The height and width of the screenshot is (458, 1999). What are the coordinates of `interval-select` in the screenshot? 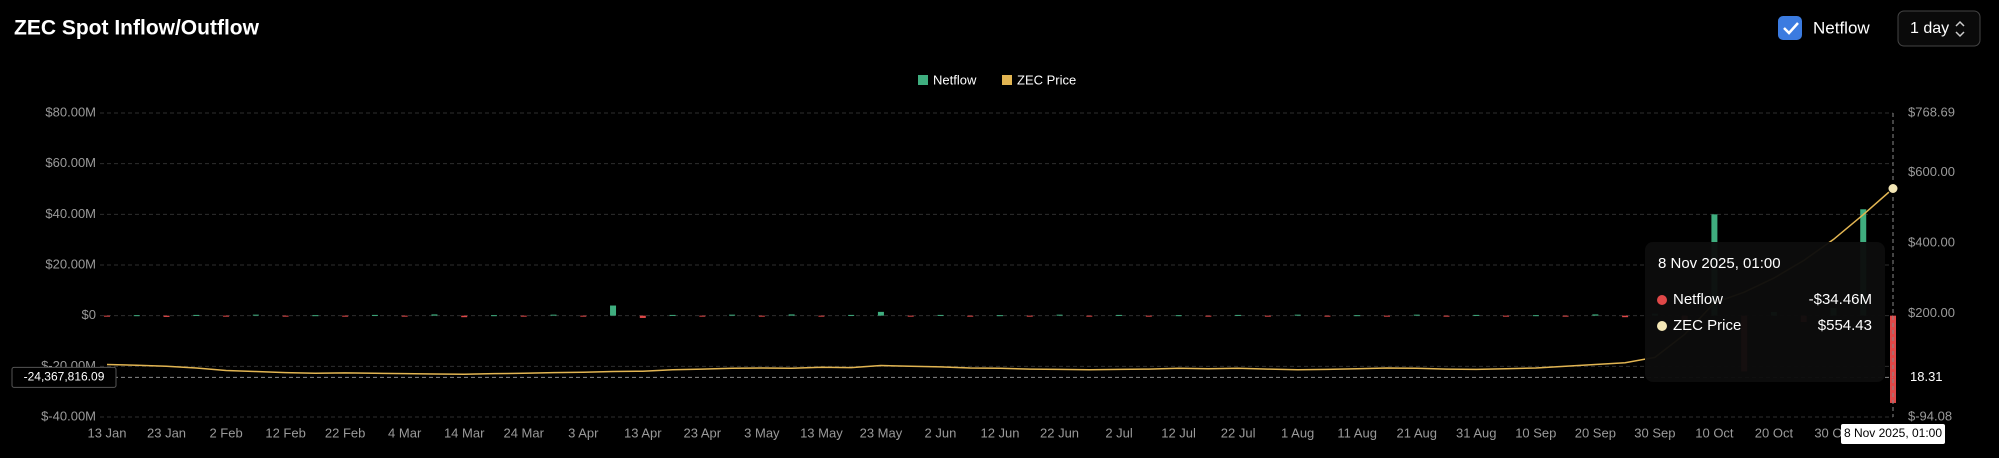 It's located at (1939, 28).